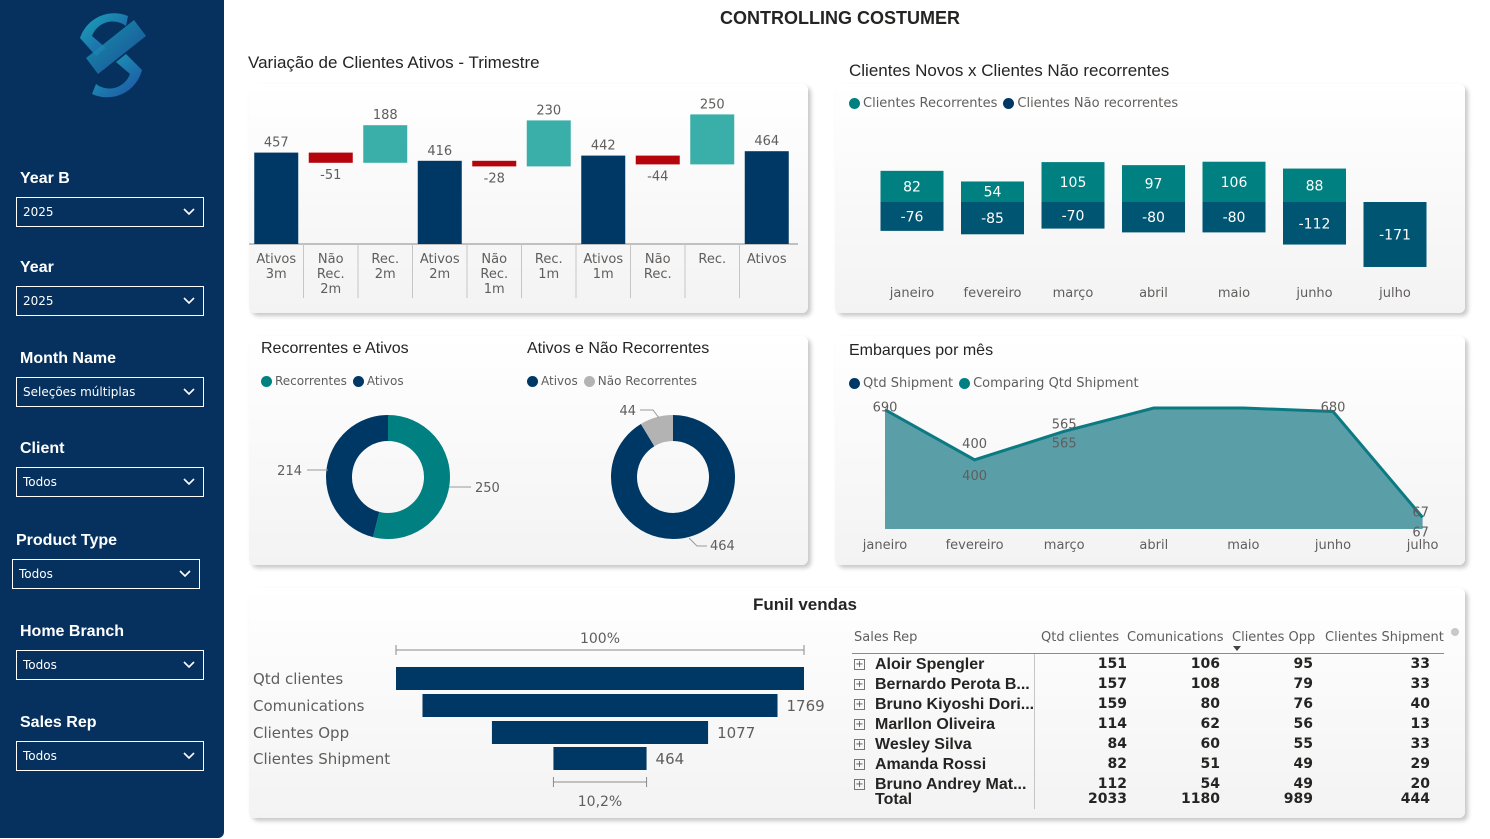  I want to click on header-divider, so click(1148, 653).